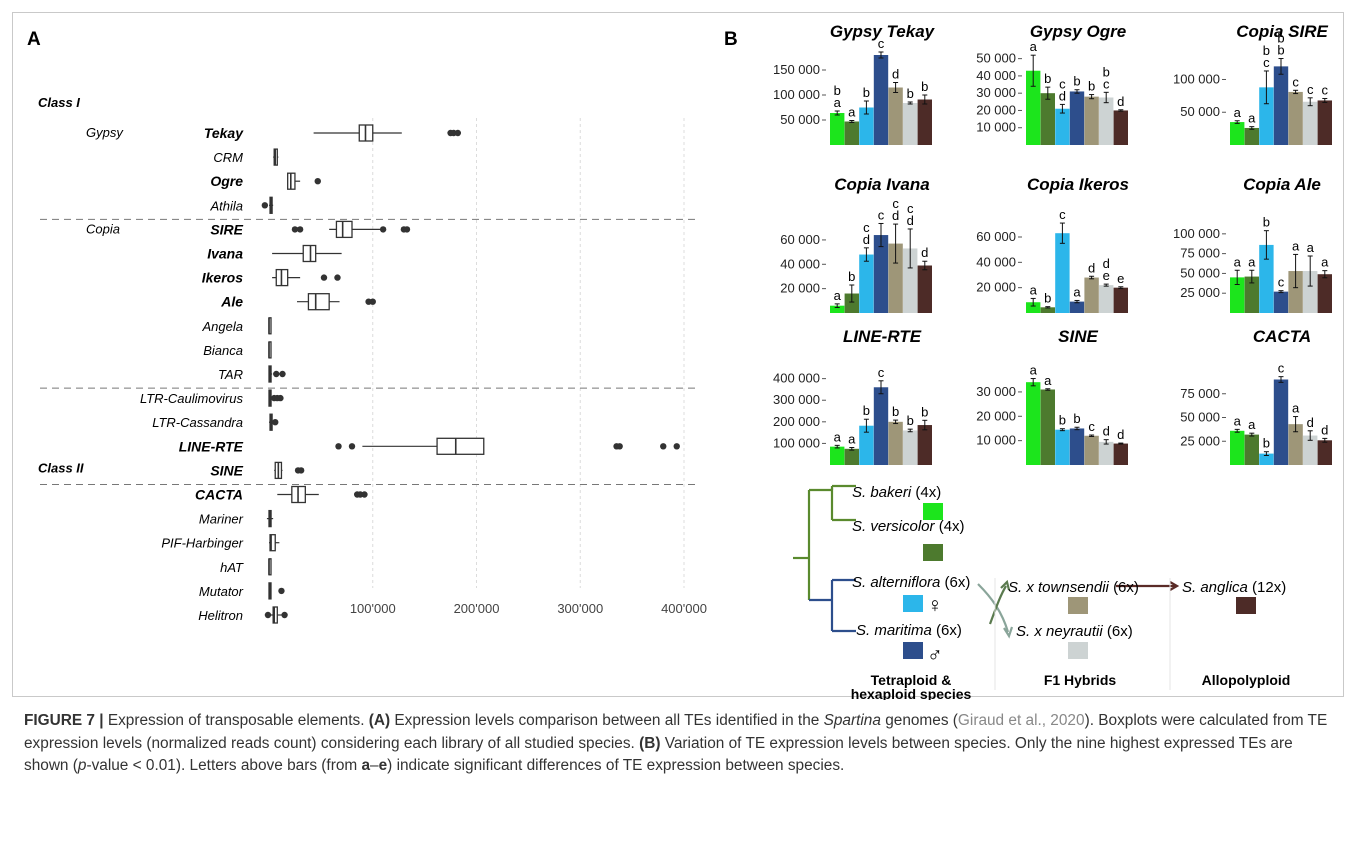 The width and height of the screenshot is (1354, 841). I want to click on row-label: CRM, so click(228, 157).